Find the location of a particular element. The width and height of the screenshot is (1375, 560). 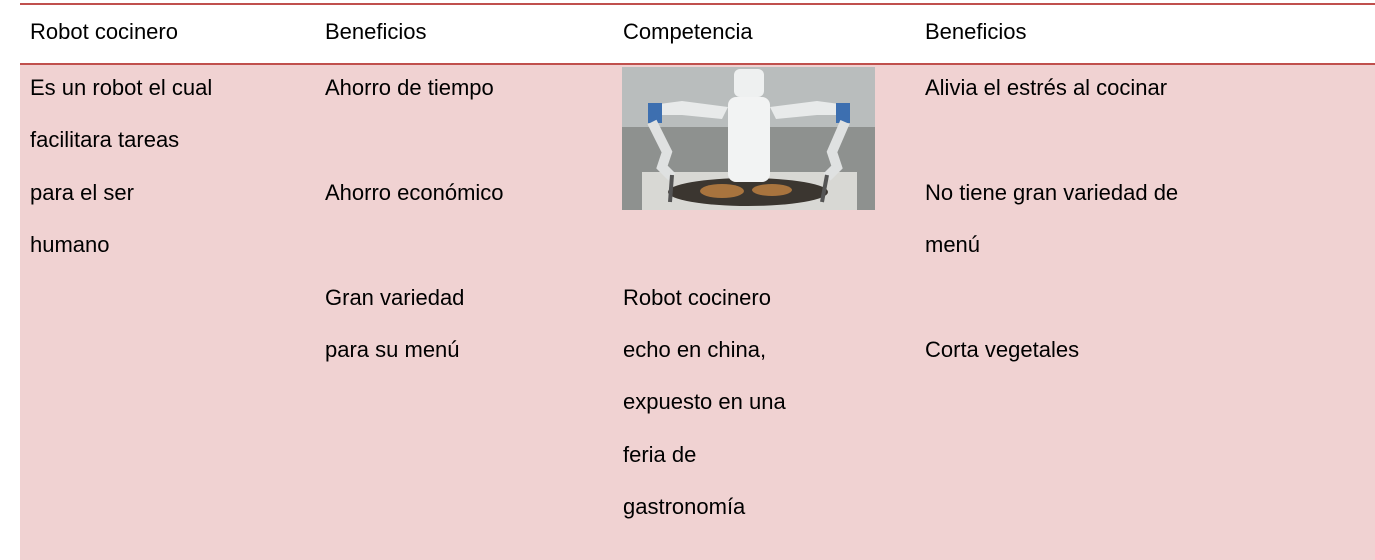

cell-text: Alivia el estrés al cocinar is located at coordinates (1046, 87).